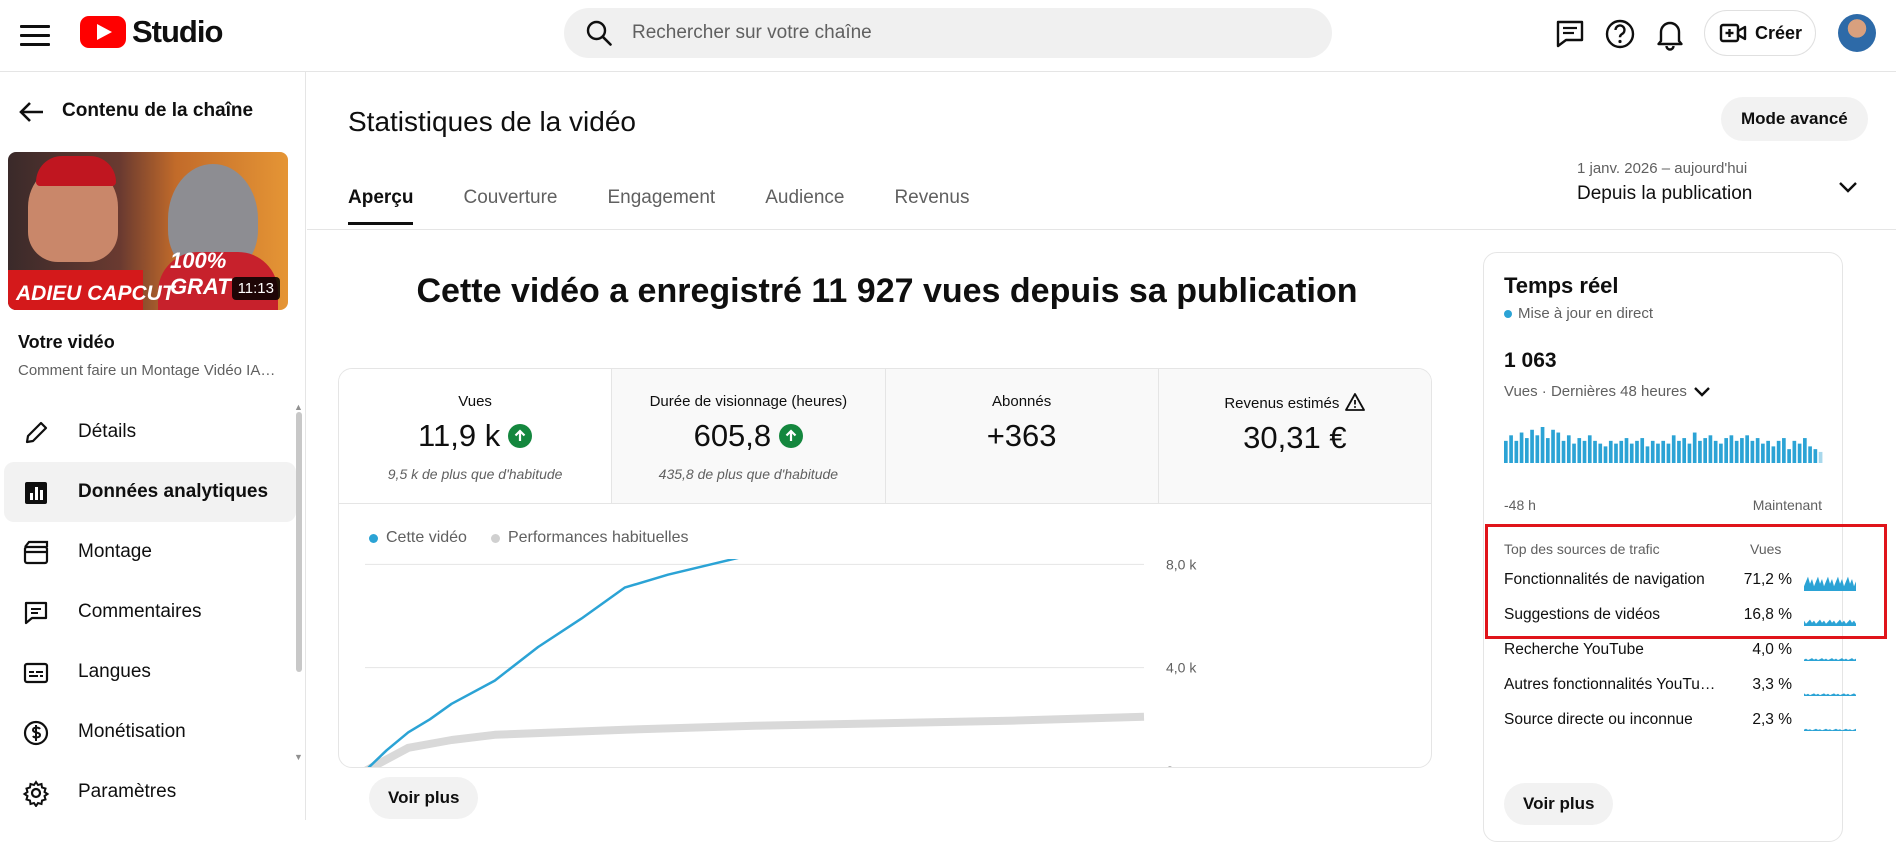 The height and width of the screenshot is (842, 1896). What do you see at coordinates (805, 197) in the screenshot?
I see `tab-audience: Audience` at bounding box center [805, 197].